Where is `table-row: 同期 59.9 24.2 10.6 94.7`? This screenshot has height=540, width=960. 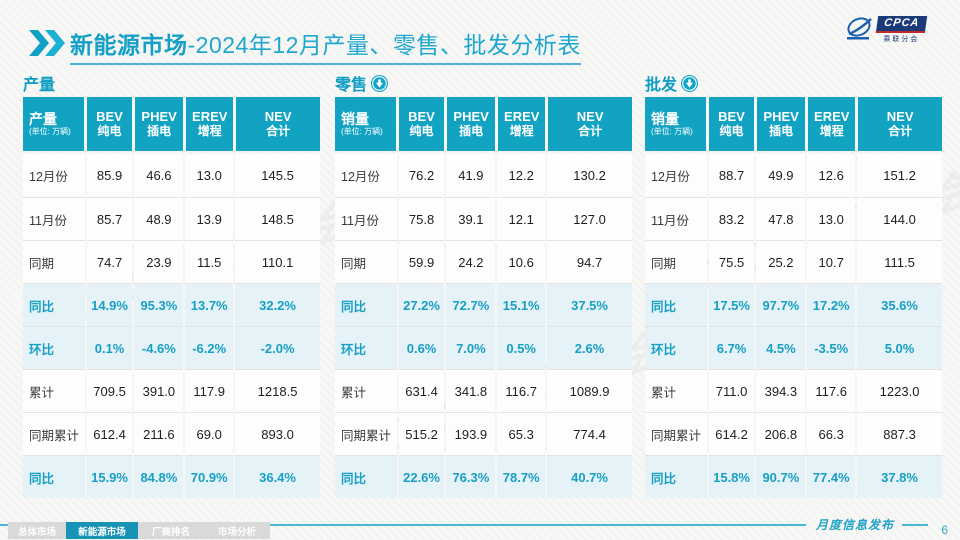 table-row: 同期 59.9 24.2 10.6 94.7 is located at coordinates (483, 261).